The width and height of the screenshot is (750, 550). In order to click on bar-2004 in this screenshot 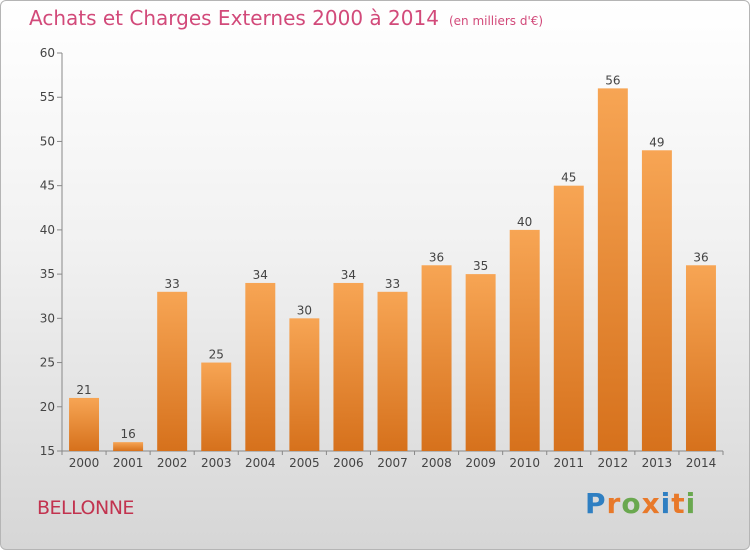, I will do `click(260, 366)`.